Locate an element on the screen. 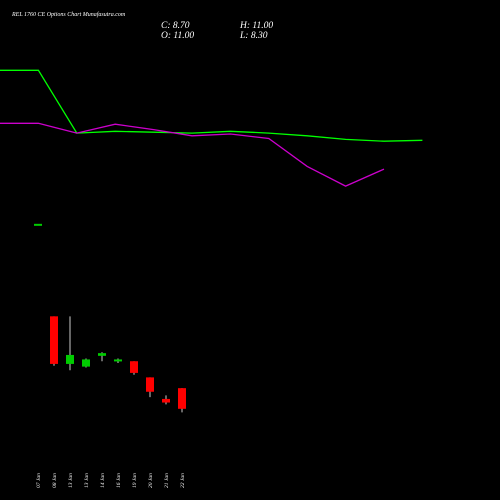 The width and height of the screenshot is (500, 500). high-price-label: H: 11.00 is located at coordinates (256, 26).